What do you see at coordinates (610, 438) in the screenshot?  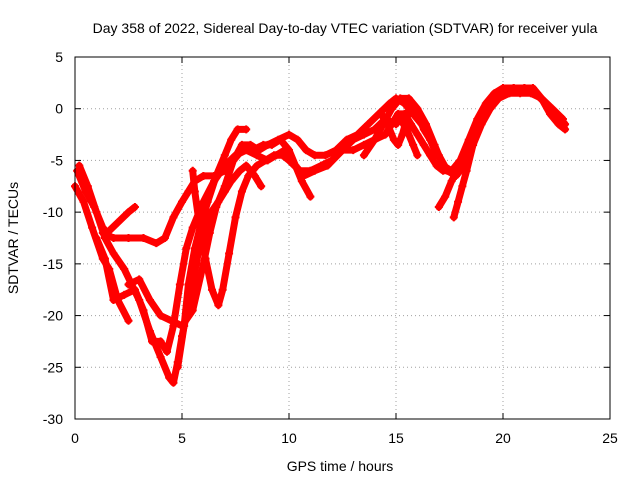 I see `x-tick-label: 25` at bounding box center [610, 438].